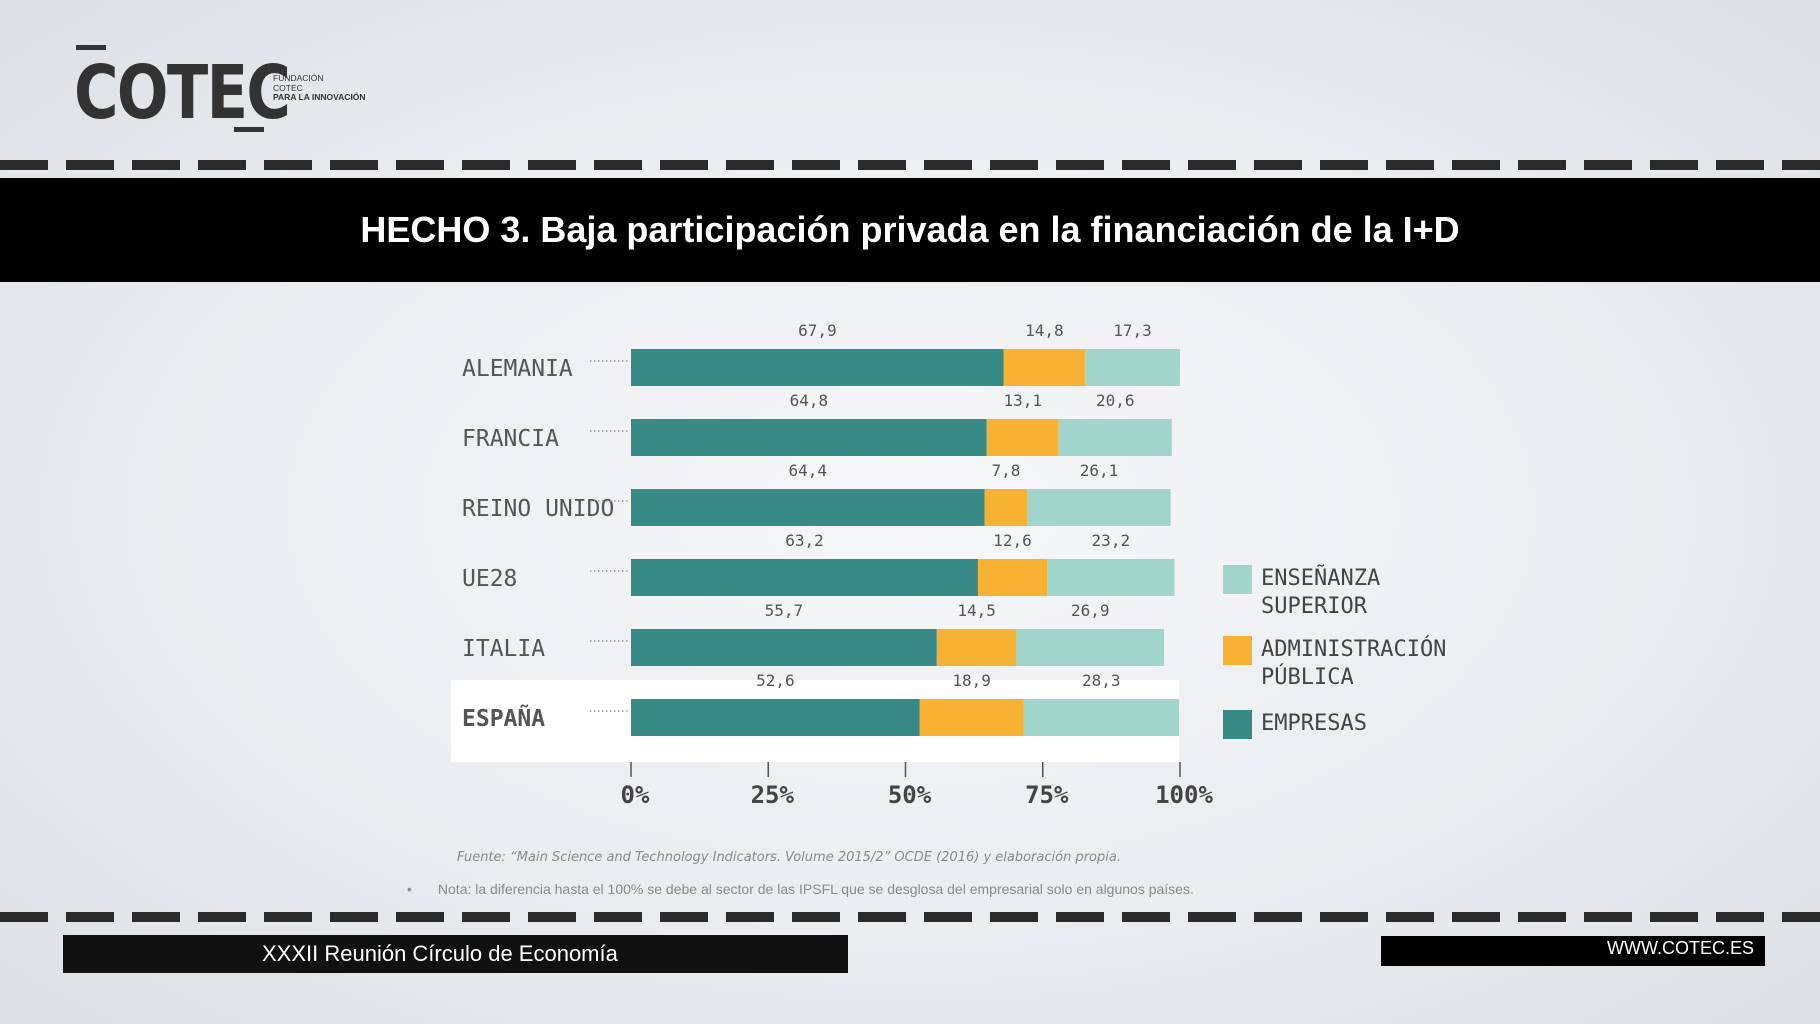 The height and width of the screenshot is (1024, 1820). I want to click on value-label: 23,2, so click(1111, 540).